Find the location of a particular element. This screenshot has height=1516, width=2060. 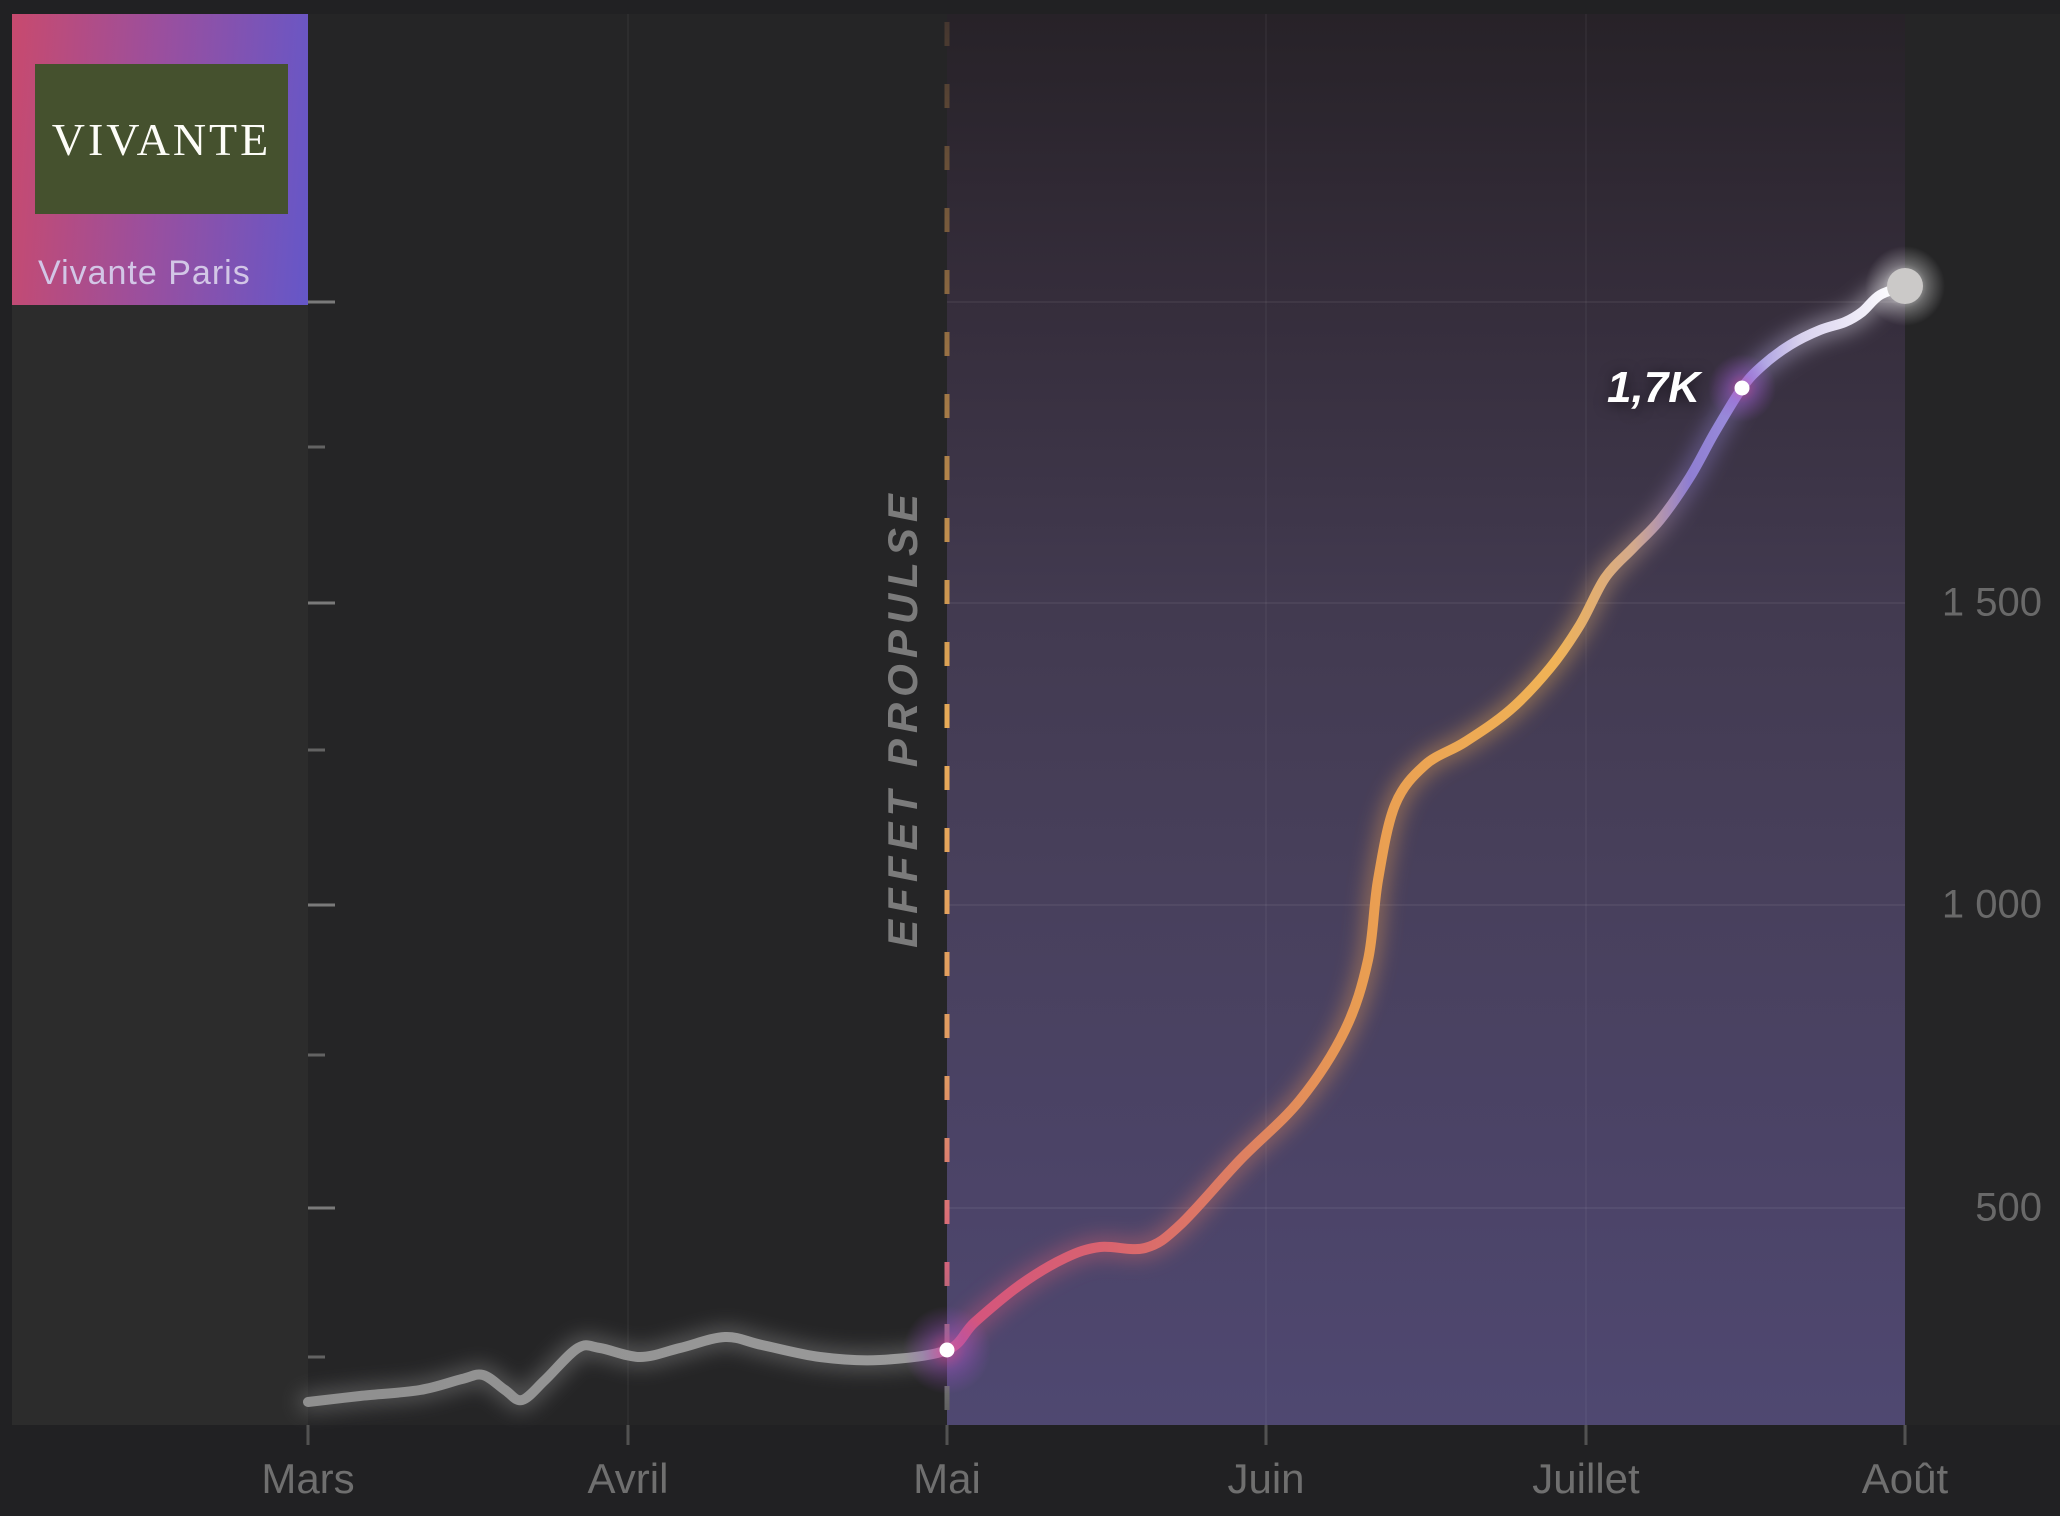

y-tick-label: 500 is located at coordinates (2008, 1207).